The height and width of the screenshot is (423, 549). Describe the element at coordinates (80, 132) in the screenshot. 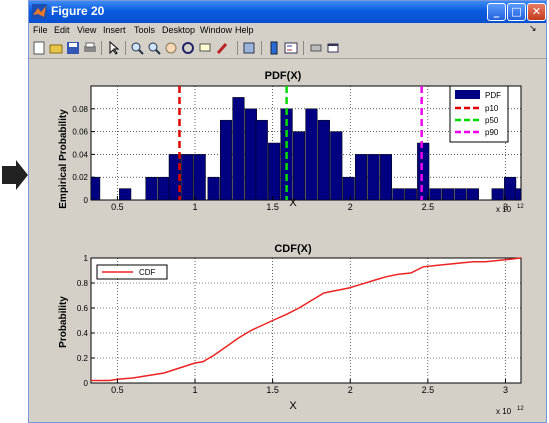

I see `y-tick-label: 0.06` at that location.